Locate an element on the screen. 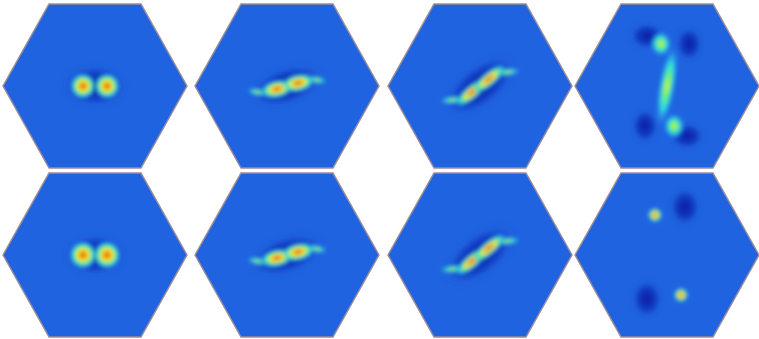 The height and width of the screenshot is (339, 759). vortex-panel-r2c3 is located at coordinates (480, 255).